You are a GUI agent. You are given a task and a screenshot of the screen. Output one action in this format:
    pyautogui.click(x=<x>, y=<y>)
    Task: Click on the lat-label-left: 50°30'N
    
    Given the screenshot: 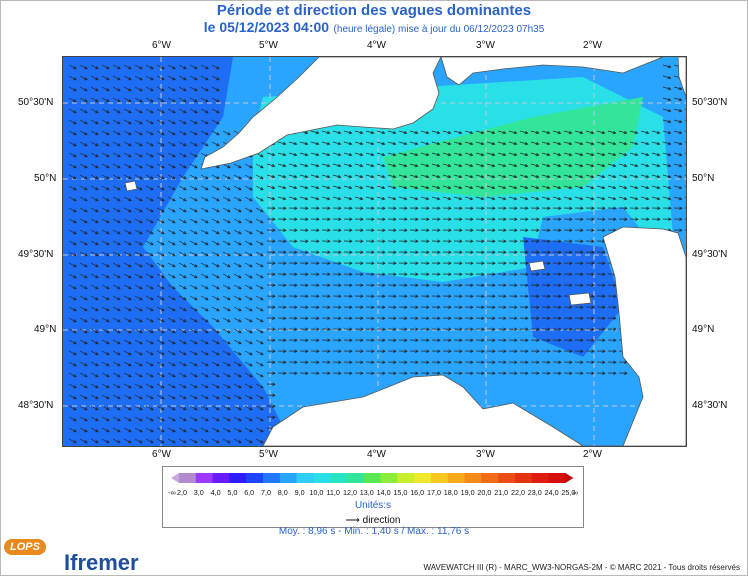 What is the action you would take?
    pyautogui.click(x=36, y=102)
    